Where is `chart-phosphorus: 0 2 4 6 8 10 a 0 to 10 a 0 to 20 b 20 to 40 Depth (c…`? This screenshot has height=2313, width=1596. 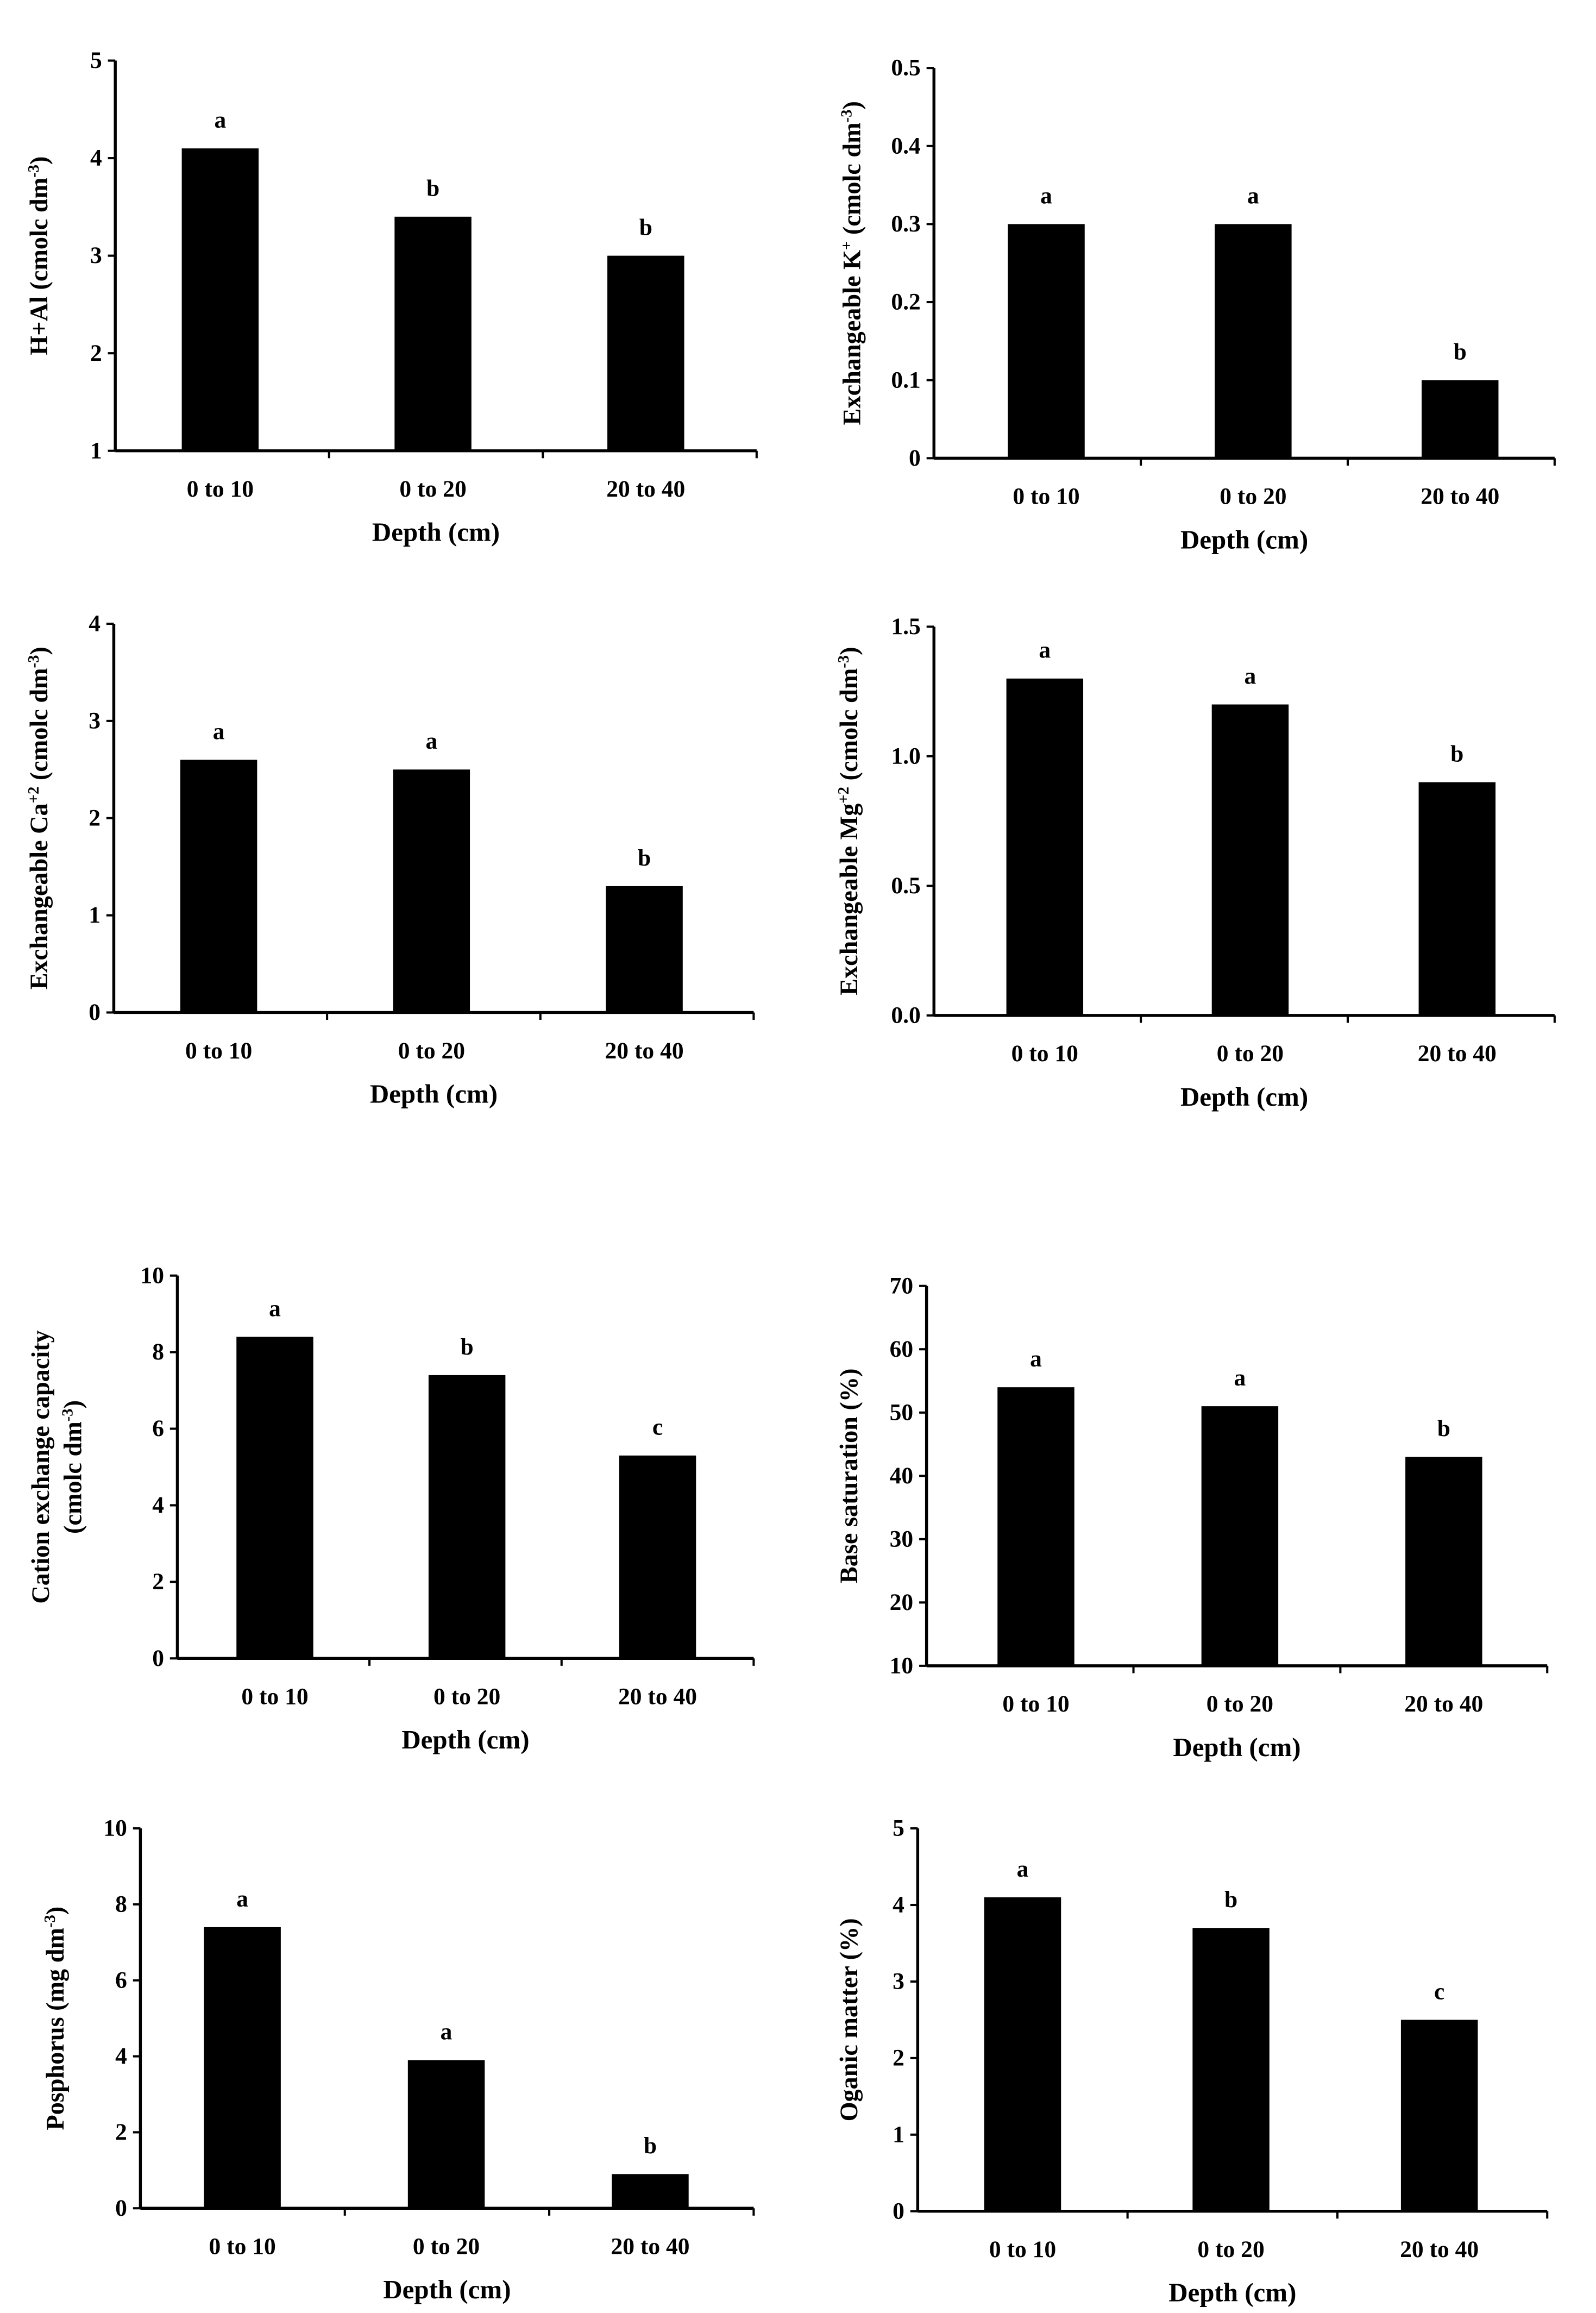 chart-phosphorus: 0 2 4 6 8 10 a 0 to 10 a 0 to 20 b 20 to 40 Depth (c… is located at coordinates (398, 2059).